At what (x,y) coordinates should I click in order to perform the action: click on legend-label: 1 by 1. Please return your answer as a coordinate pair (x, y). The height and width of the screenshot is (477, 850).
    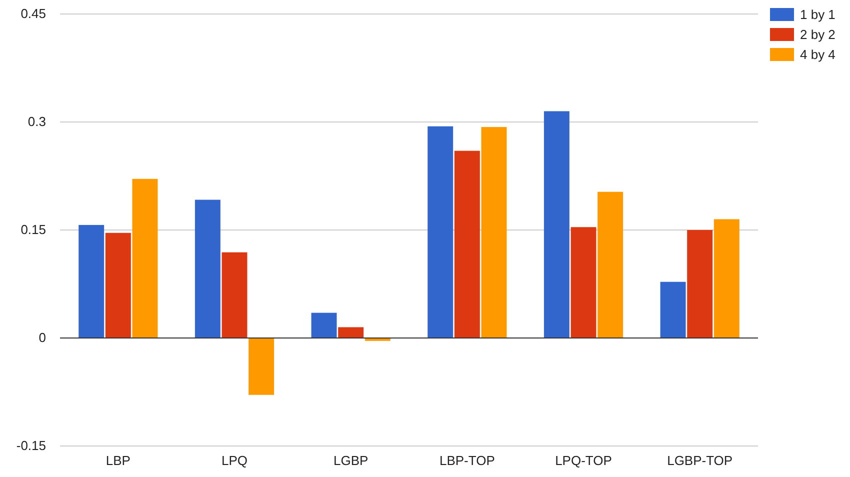
    Looking at the image, I should click on (818, 14).